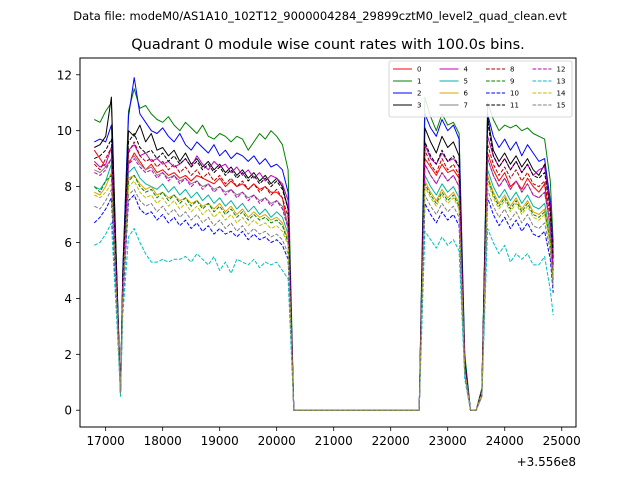 Image resolution: width=640 pixels, height=480 pixels. I want to click on y-tick-label: 12, so click(64, 75).